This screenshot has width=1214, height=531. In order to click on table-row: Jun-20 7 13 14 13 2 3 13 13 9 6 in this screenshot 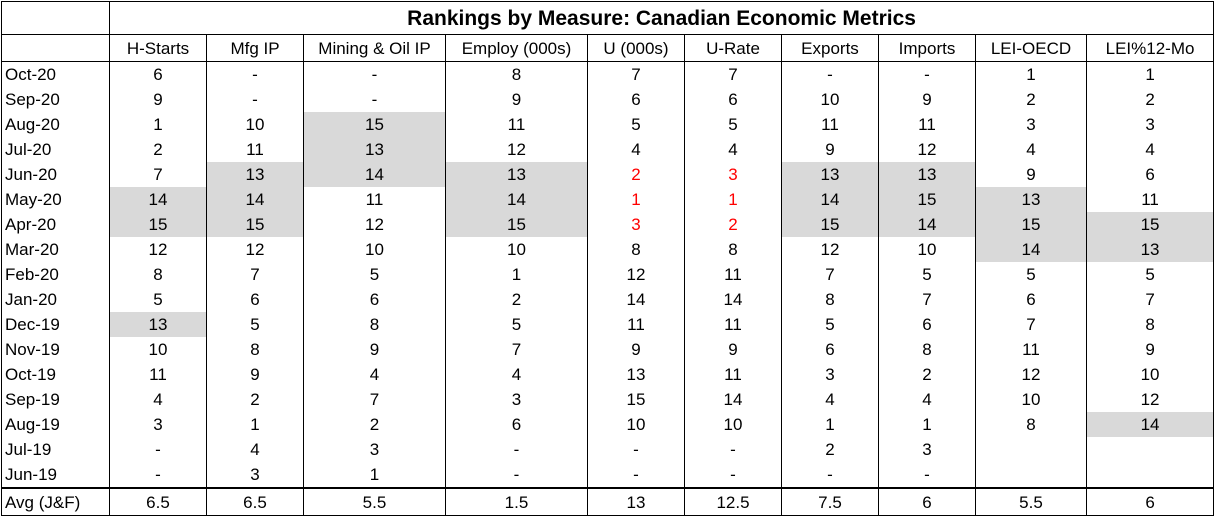, I will do `click(607, 174)`.